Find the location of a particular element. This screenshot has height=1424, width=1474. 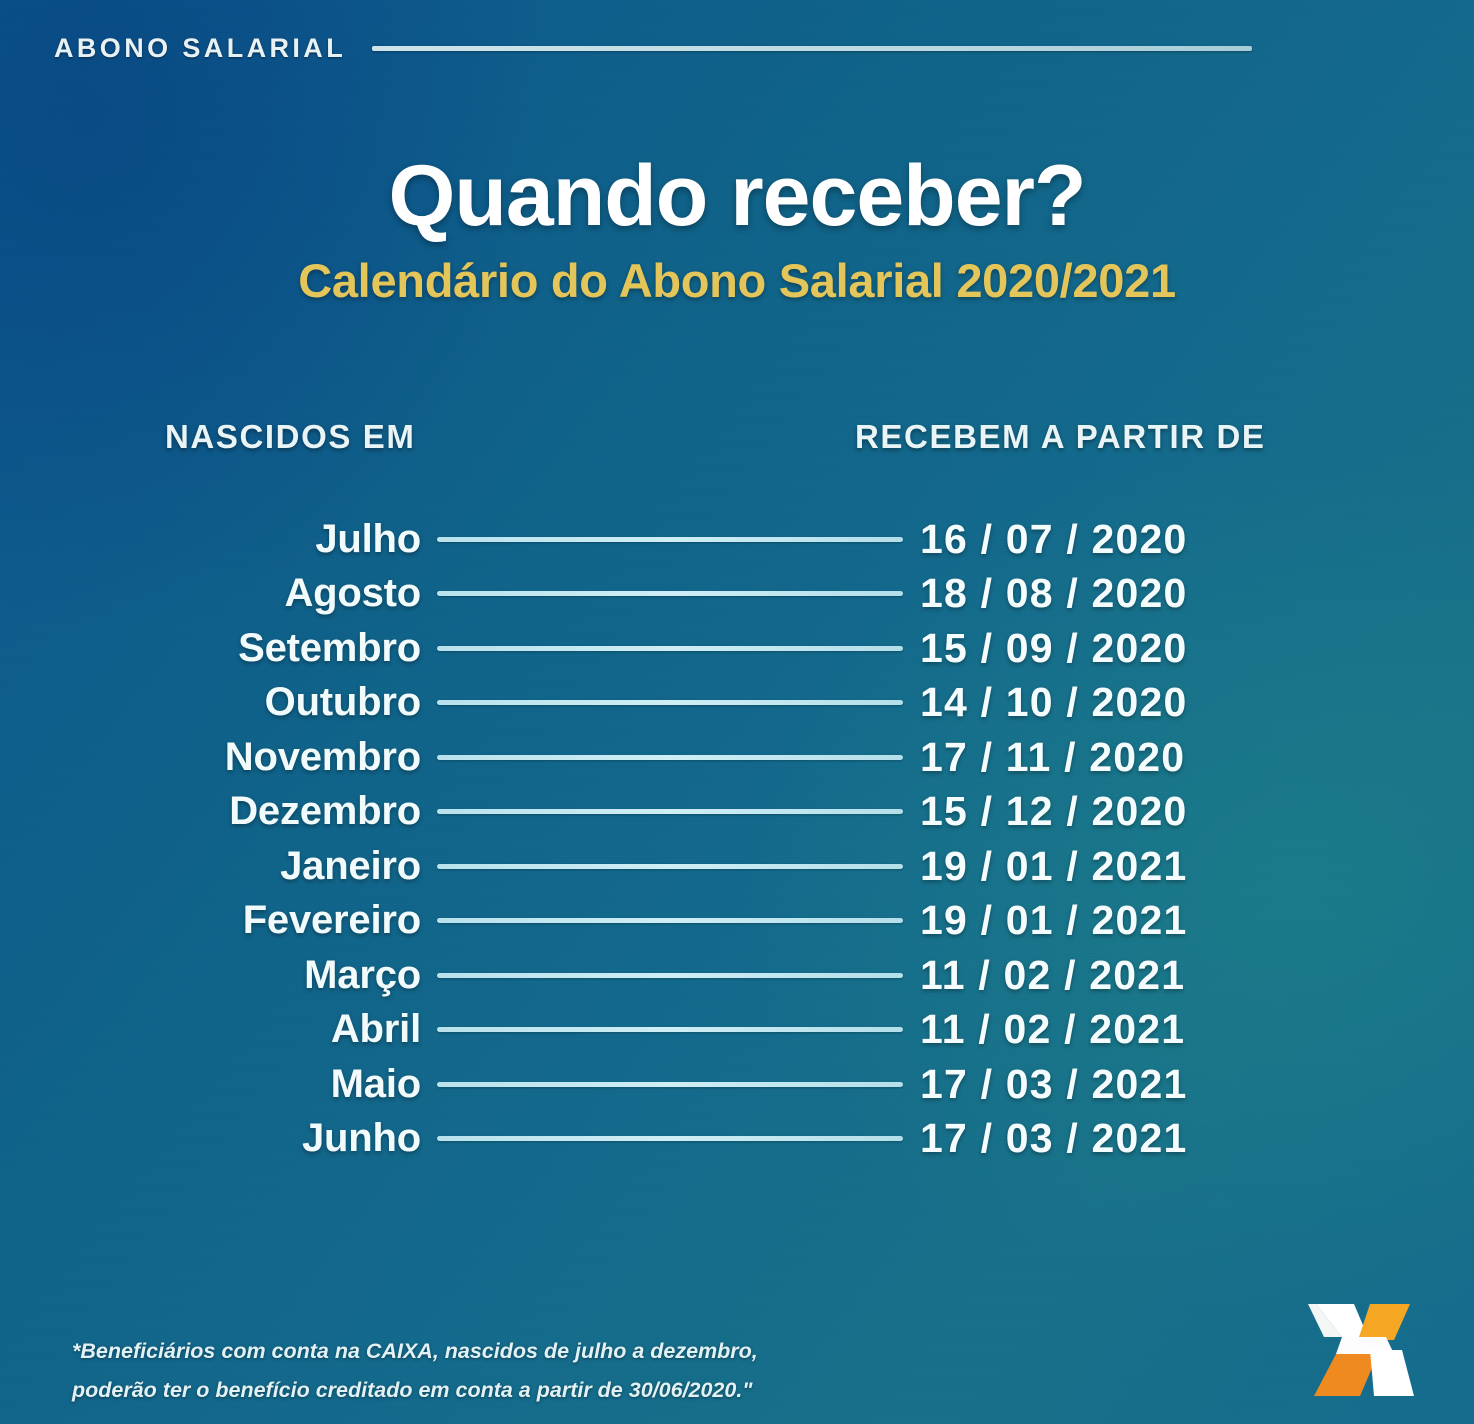

month-label: Março is located at coordinates (362, 974).